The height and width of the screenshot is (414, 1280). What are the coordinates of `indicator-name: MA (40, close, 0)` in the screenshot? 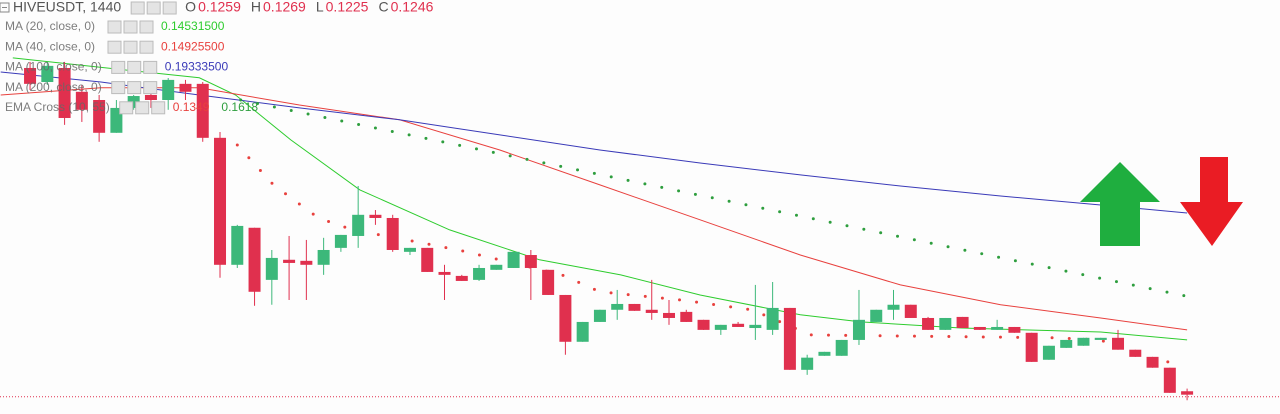 It's located at (50, 46).